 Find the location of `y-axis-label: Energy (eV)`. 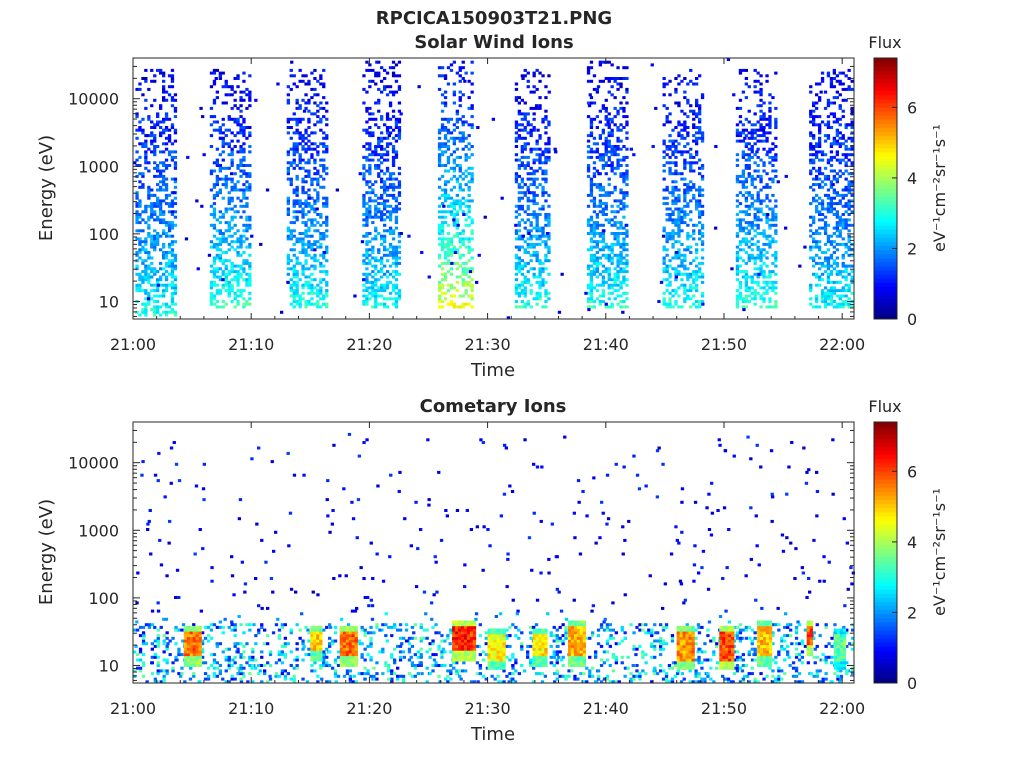

y-axis-label: Energy (eV) is located at coordinates (46, 188).